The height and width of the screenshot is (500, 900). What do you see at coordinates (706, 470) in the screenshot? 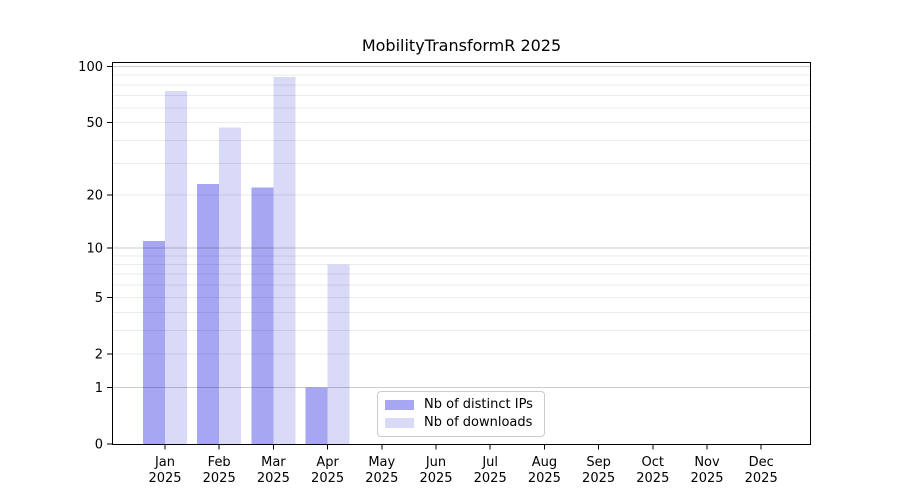
I see `x-tick-label: Nov 2025` at bounding box center [706, 470].